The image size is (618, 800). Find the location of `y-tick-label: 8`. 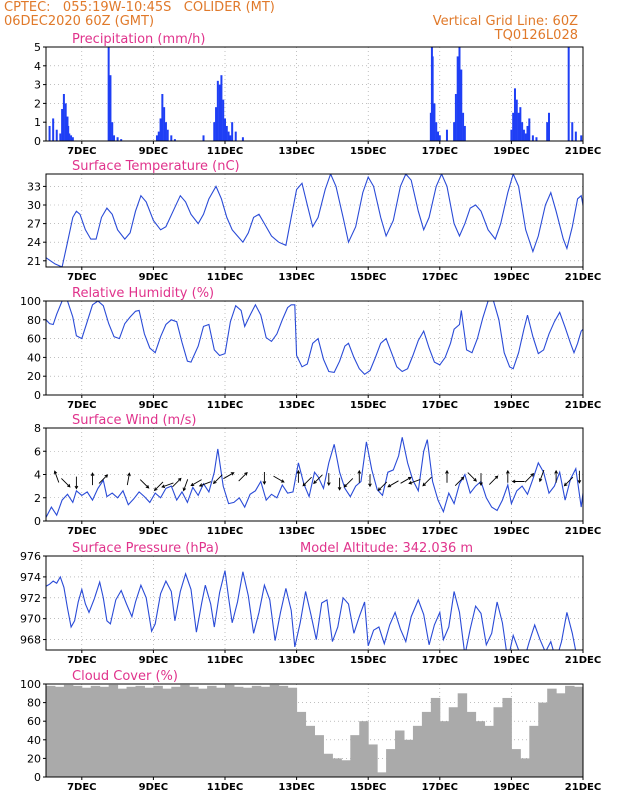

y-tick-label: 8 is located at coordinates (37, 428).